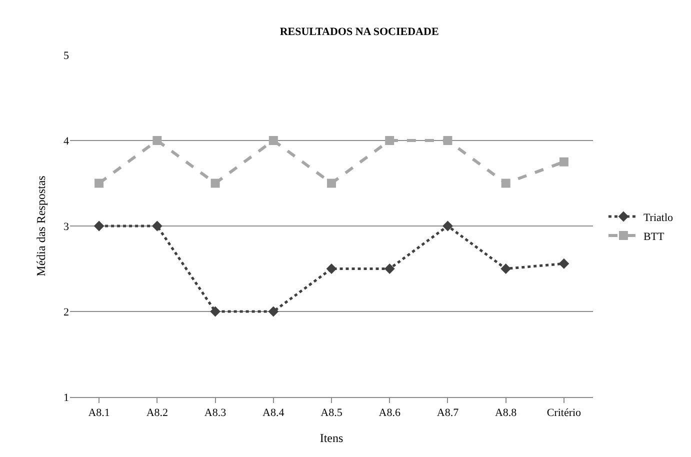 This screenshot has width=691, height=457. What do you see at coordinates (359, 32) in the screenshot?
I see `chart-title: RESULTADOS NA SOCIEDADE` at bounding box center [359, 32].